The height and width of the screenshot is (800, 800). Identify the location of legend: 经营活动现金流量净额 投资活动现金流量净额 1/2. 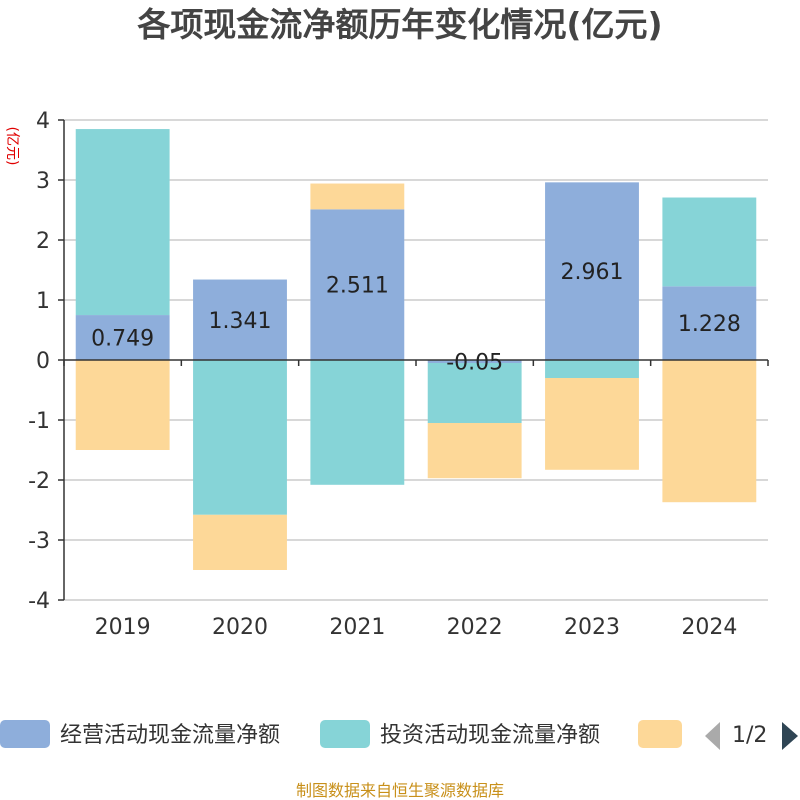
(399, 735).